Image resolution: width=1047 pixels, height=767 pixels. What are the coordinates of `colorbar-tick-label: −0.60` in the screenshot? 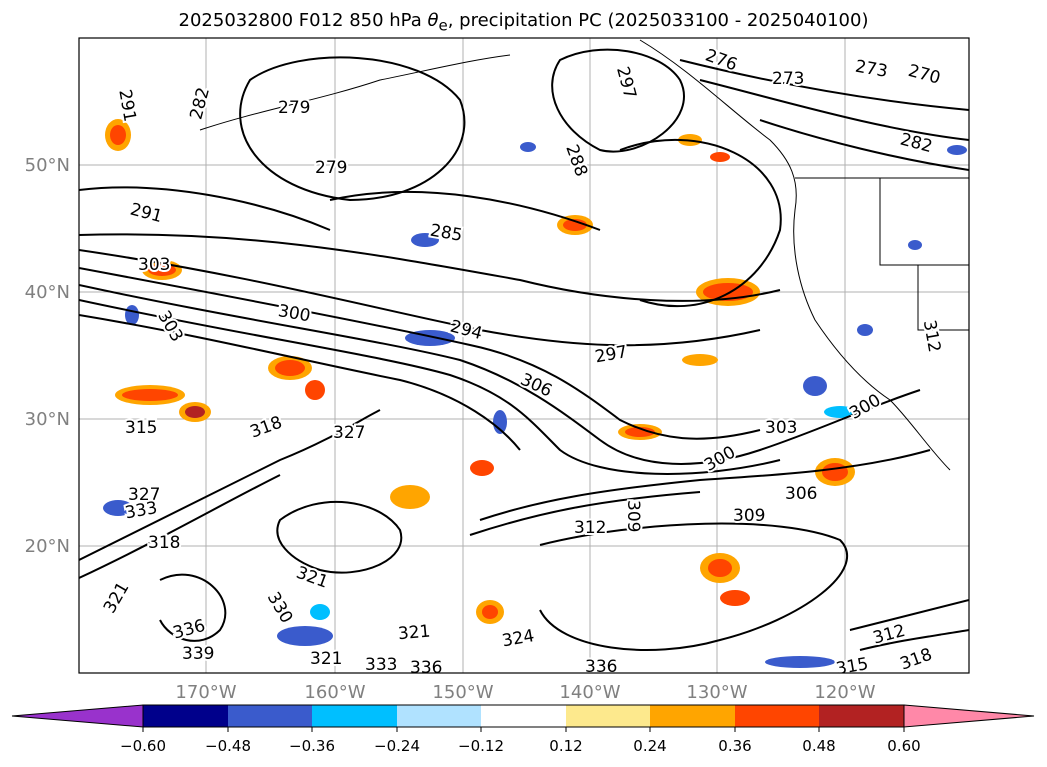 It's located at (143, 746).